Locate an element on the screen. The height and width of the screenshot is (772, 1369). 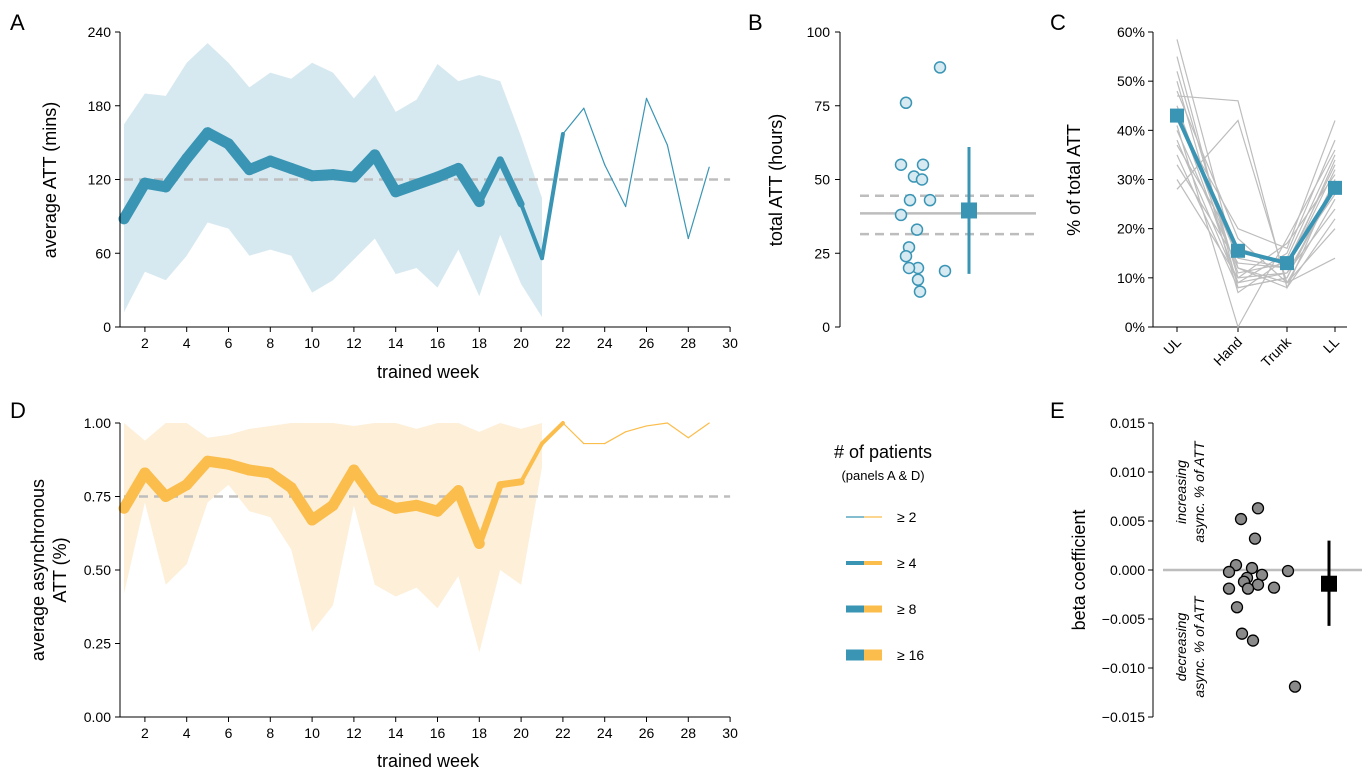
y-tick-label: 20% is located at coordinates (1131, 229).